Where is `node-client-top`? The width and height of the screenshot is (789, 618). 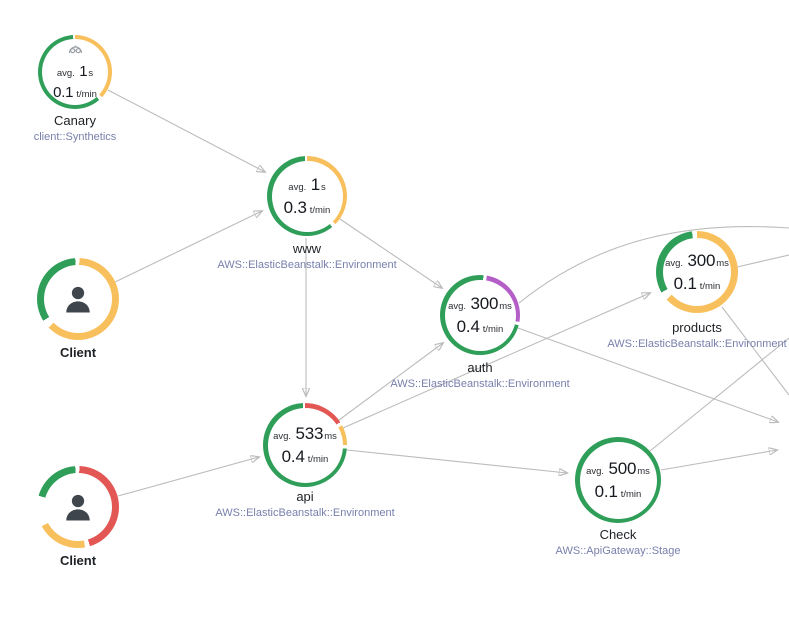 node-client-top is located at coordinates (78, 299).